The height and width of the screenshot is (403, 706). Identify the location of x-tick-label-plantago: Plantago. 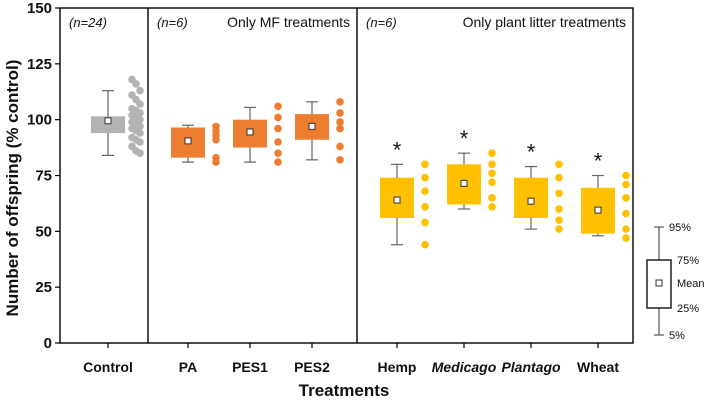
(531, 367).